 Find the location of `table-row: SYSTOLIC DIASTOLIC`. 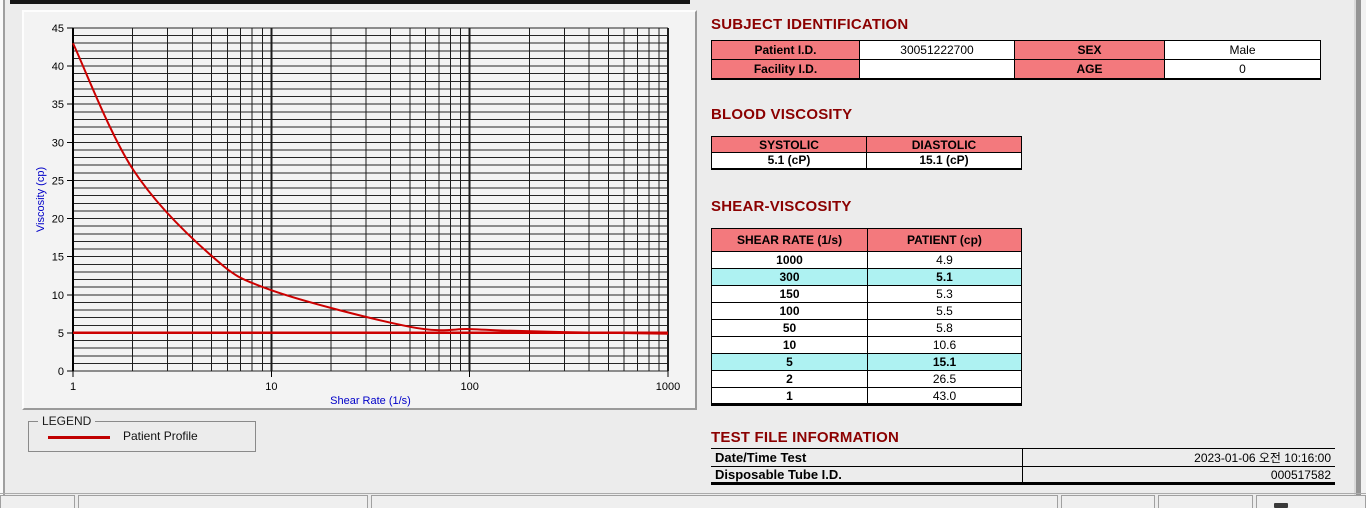

table-row: SYSTOLIC DIASTOLIC is located at coordinates (866, 144).